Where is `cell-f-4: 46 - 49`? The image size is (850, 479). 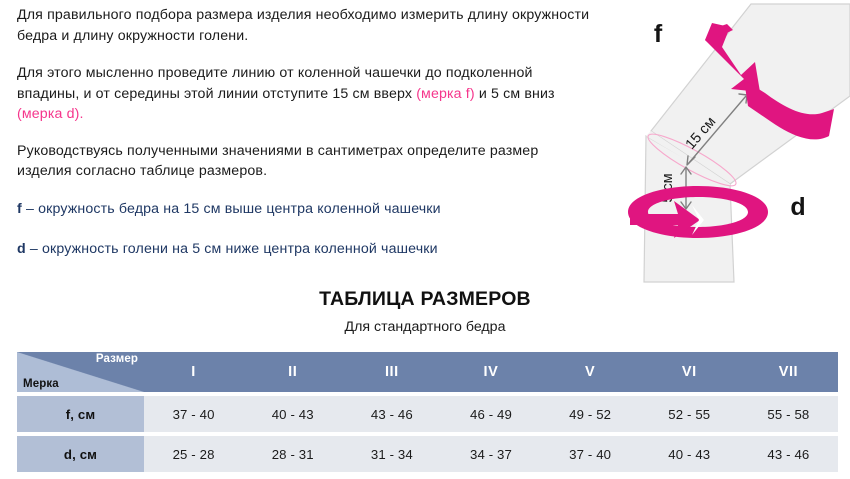 cell-f-4: 46 - 49 is located at coordinates (491, 414).